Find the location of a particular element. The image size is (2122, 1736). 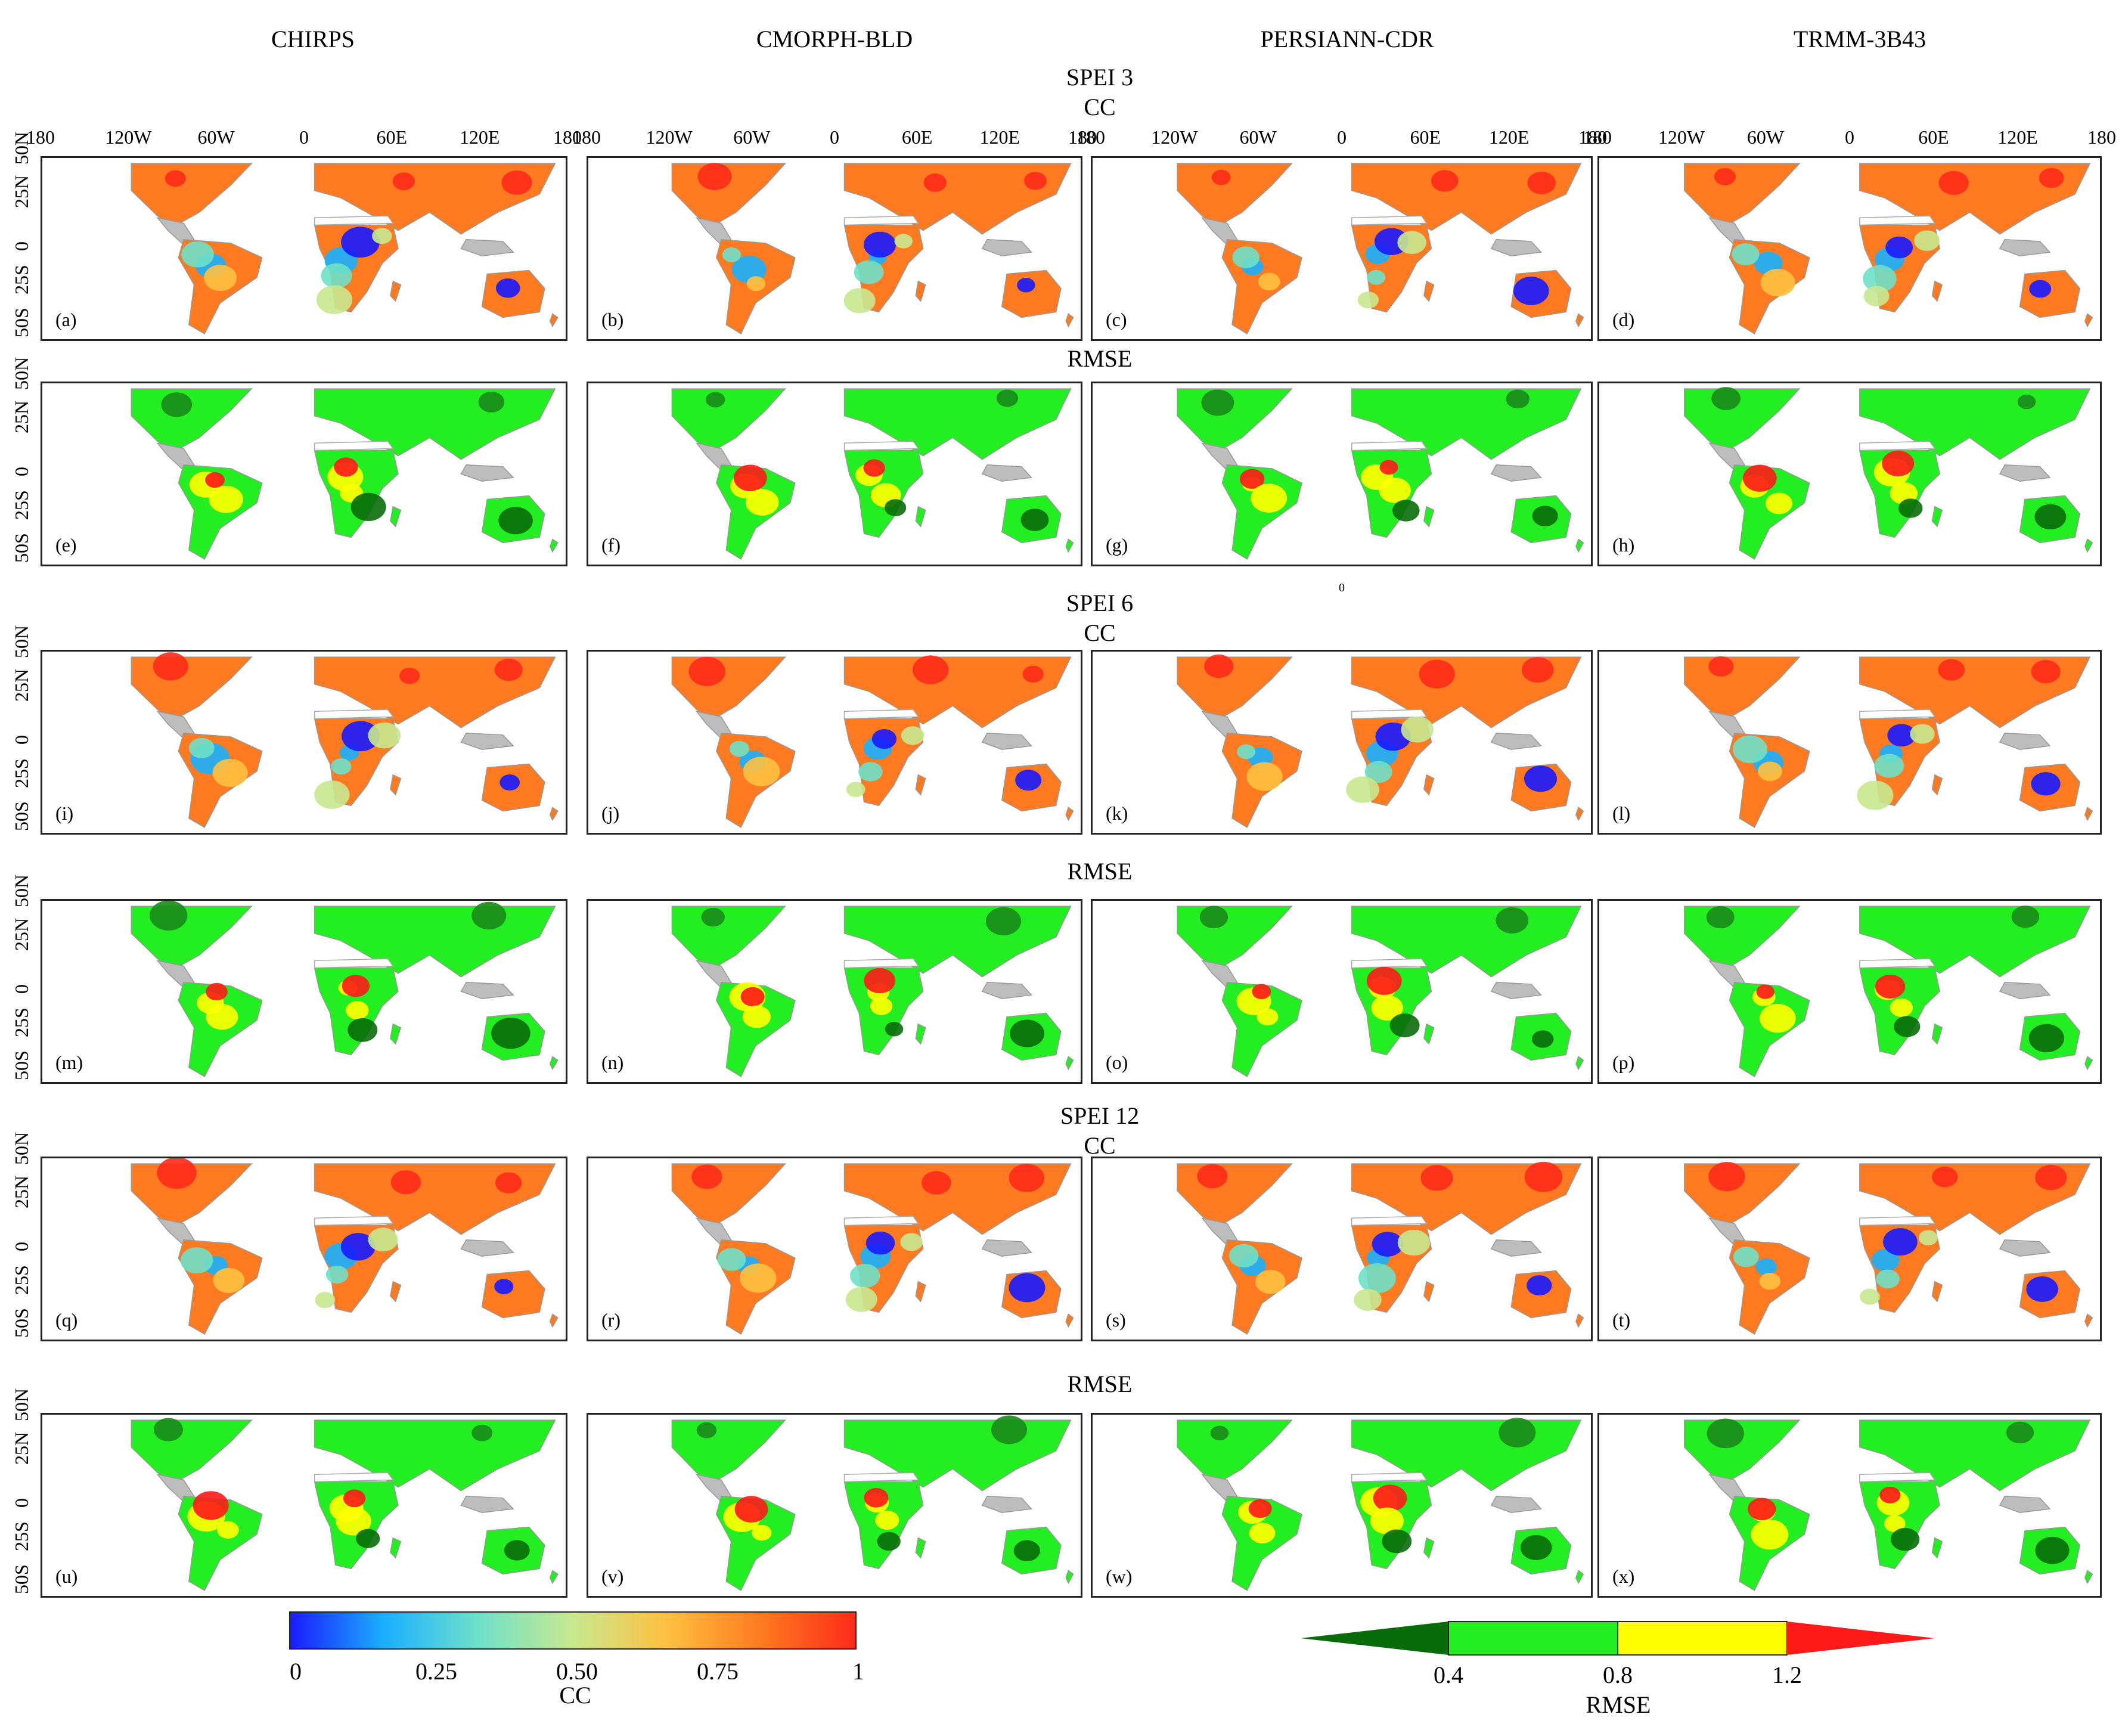

column-header: CHIRPS is located at coordinates (313, 39).